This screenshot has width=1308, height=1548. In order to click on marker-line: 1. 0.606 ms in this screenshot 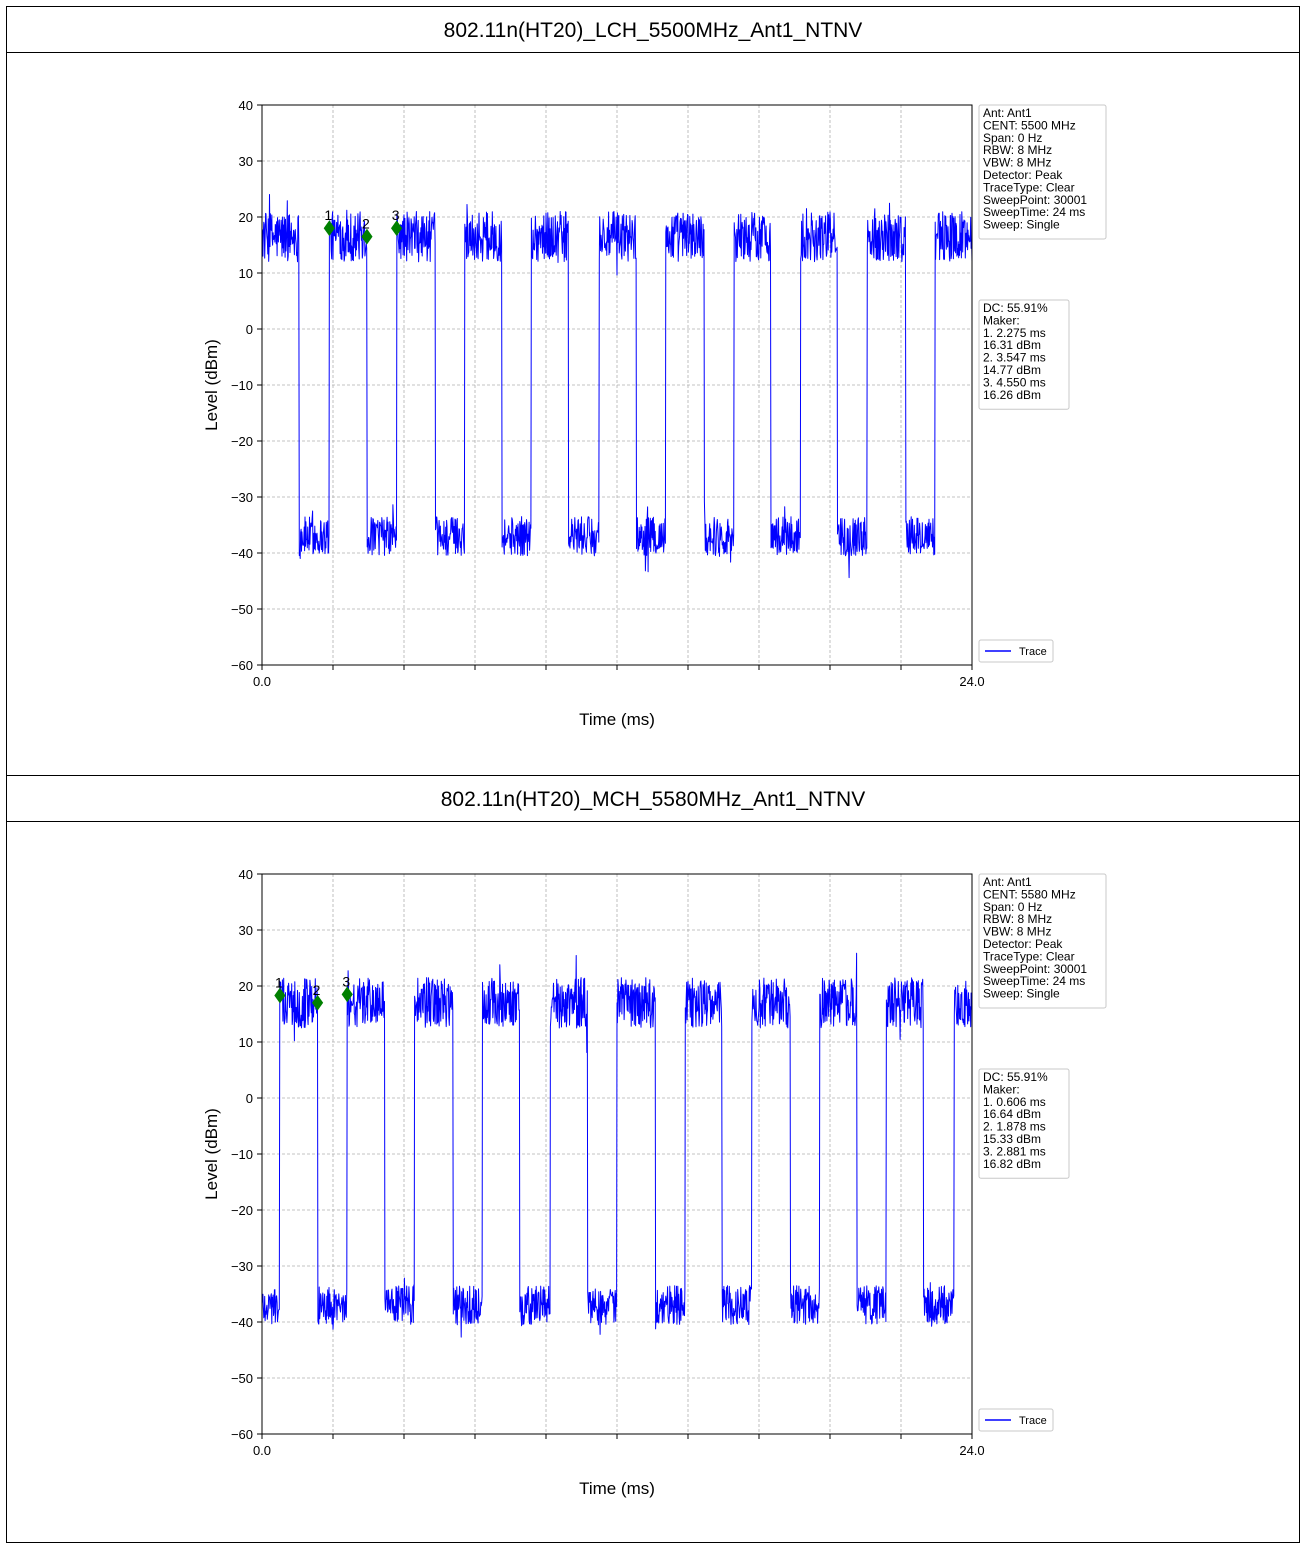, I will do `click(1014, 1102)`.